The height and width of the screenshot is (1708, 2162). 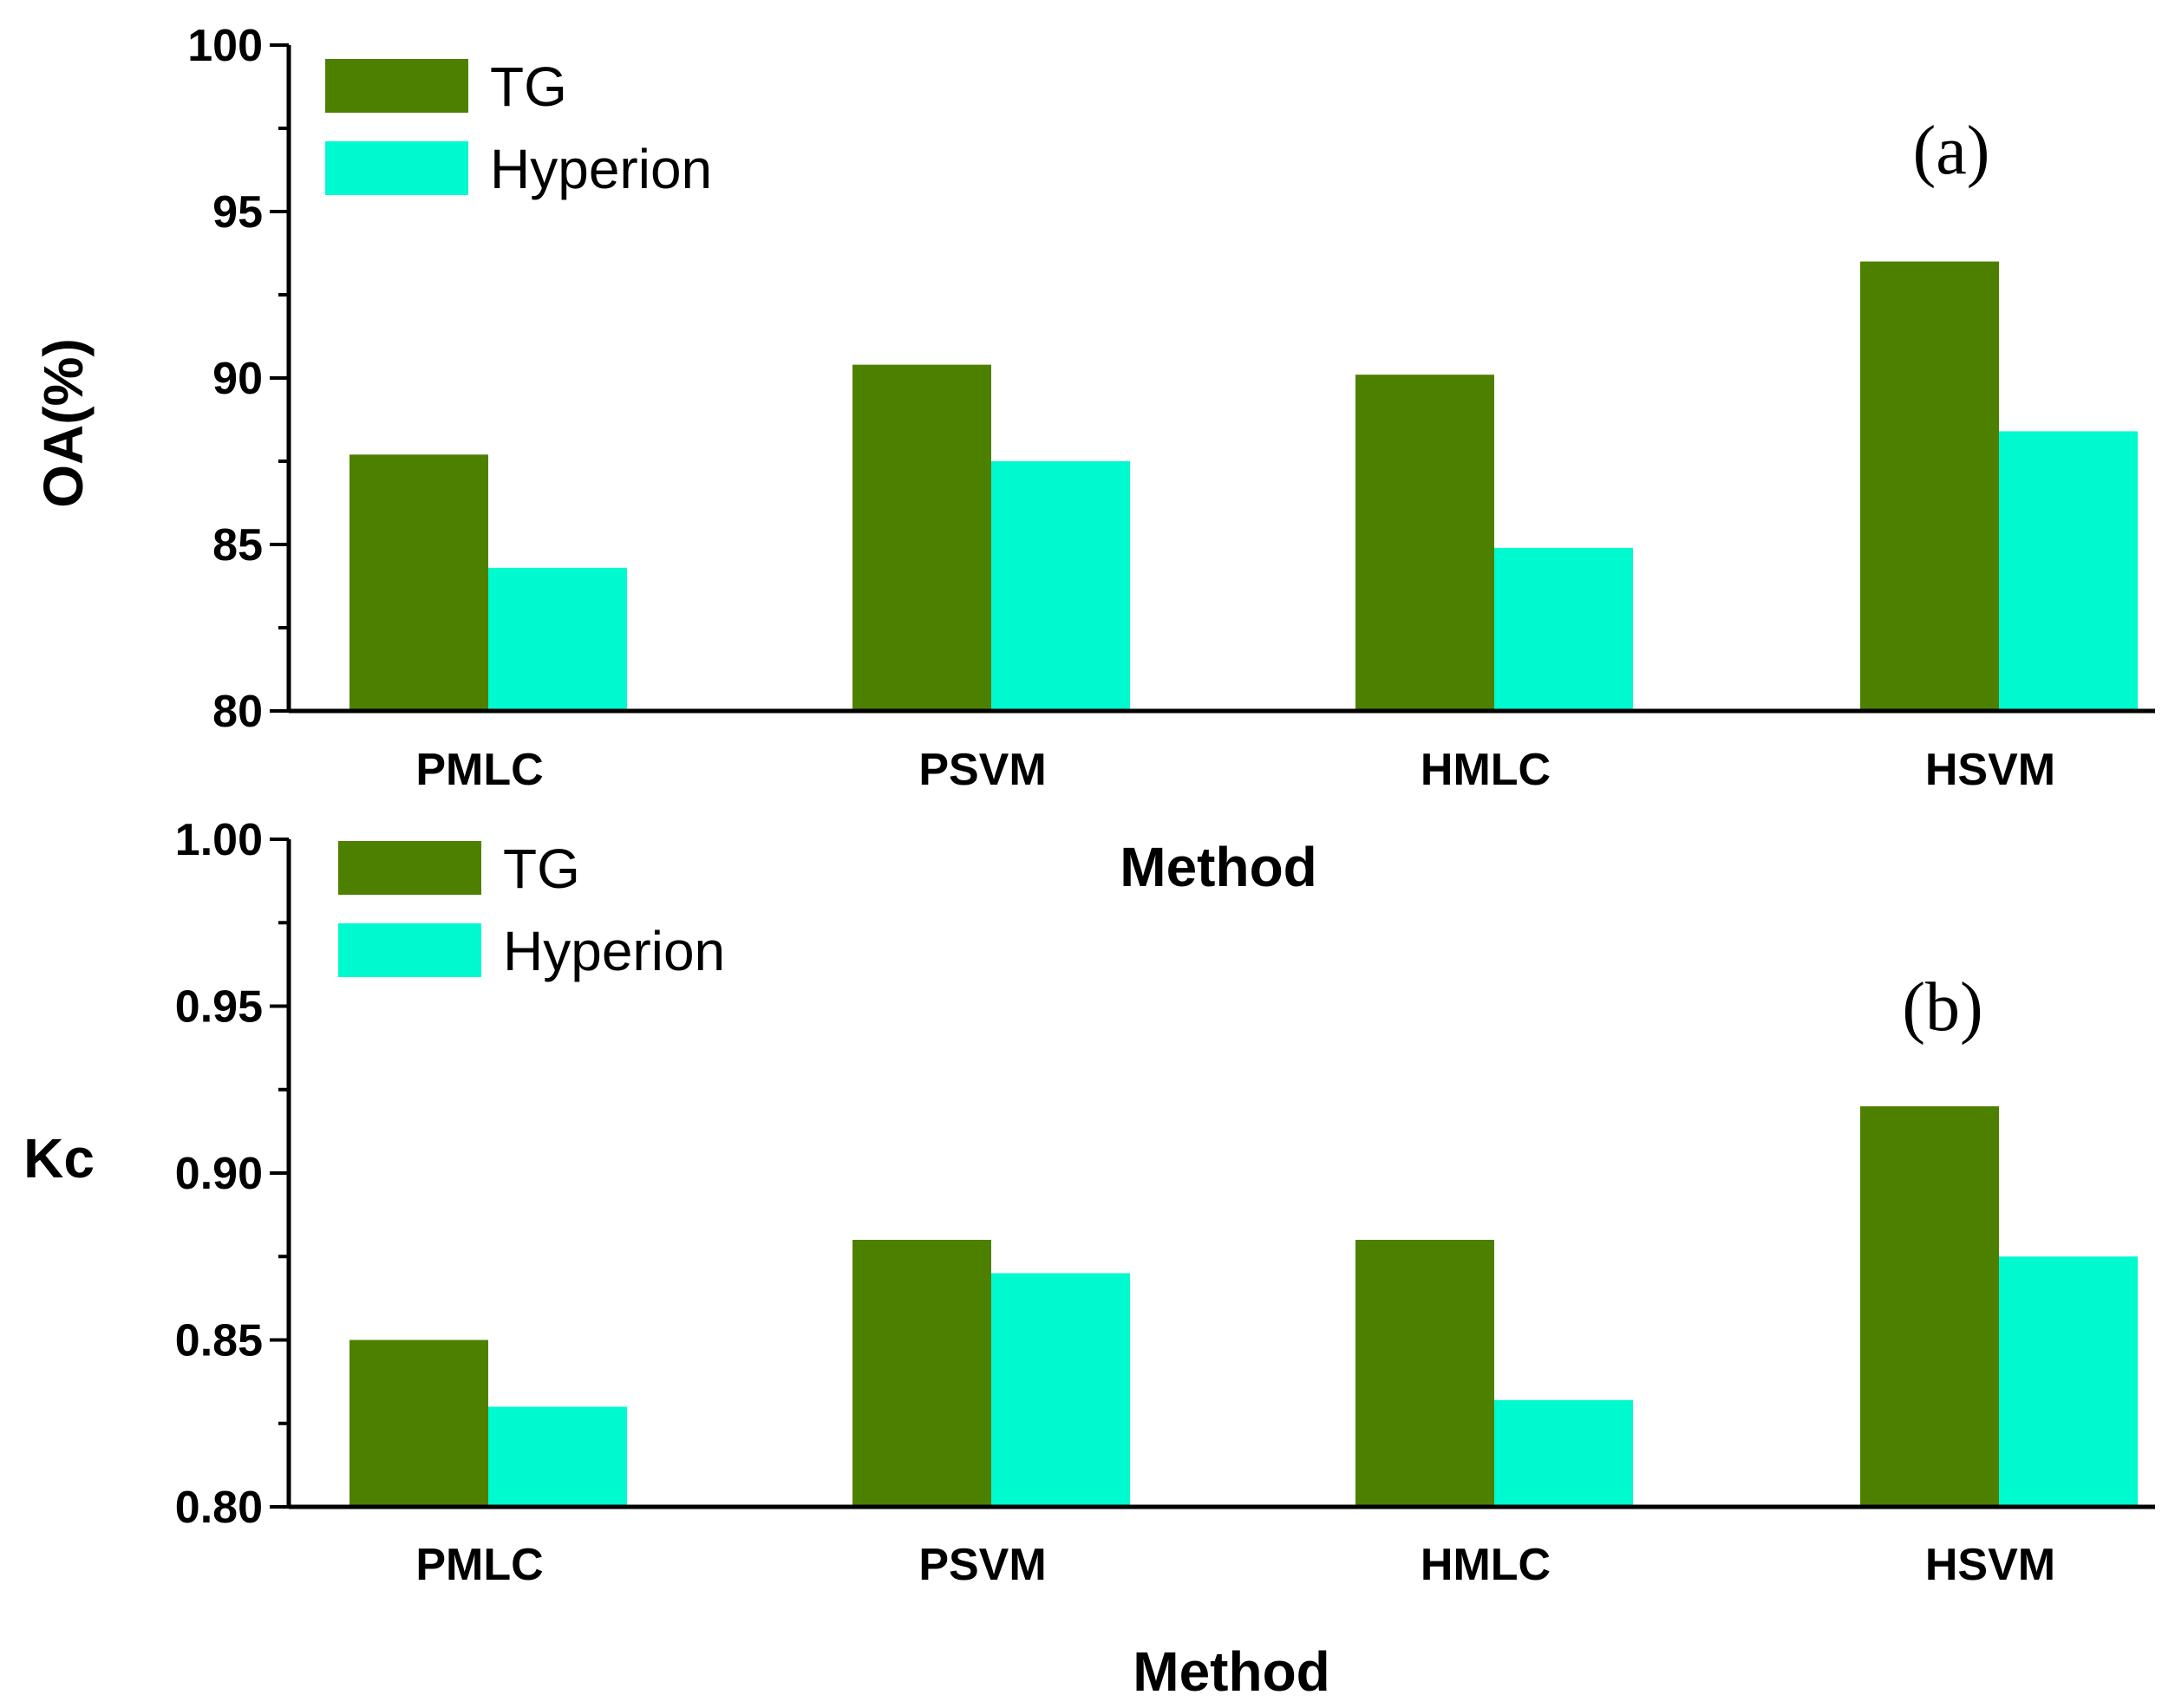 I want to click on y-axis-title-b: Kc, so click(x=59, y=1158).